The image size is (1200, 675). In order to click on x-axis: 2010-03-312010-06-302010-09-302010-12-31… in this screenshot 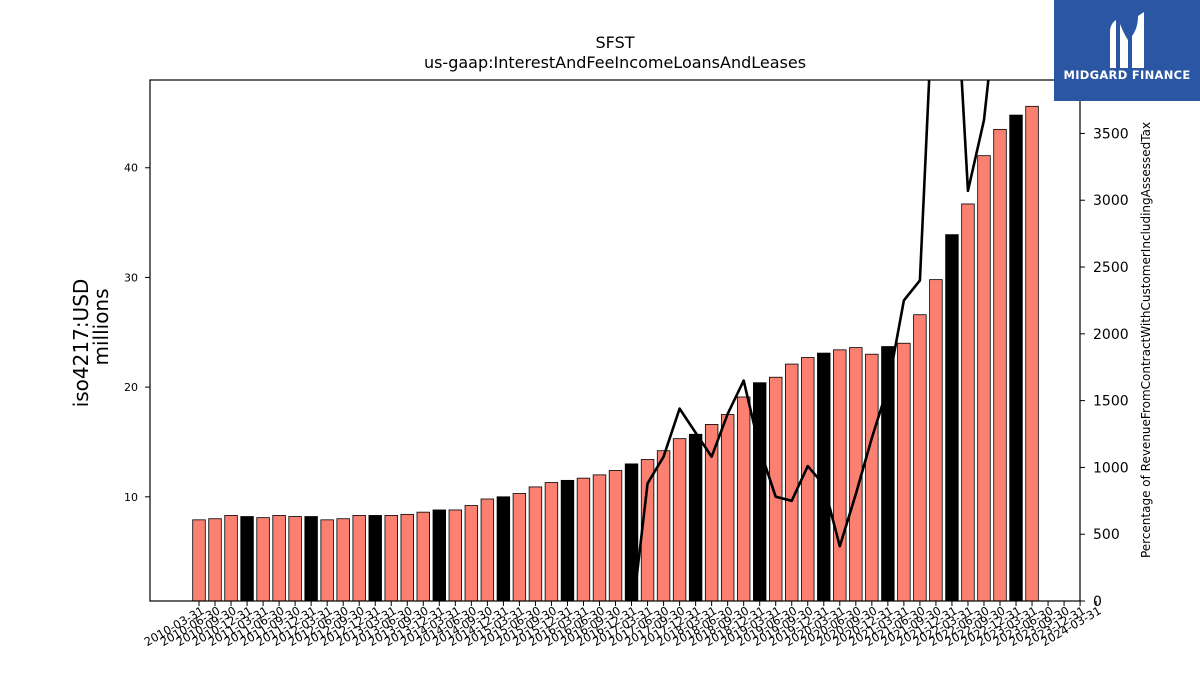, I will do `click(623, 625)`.